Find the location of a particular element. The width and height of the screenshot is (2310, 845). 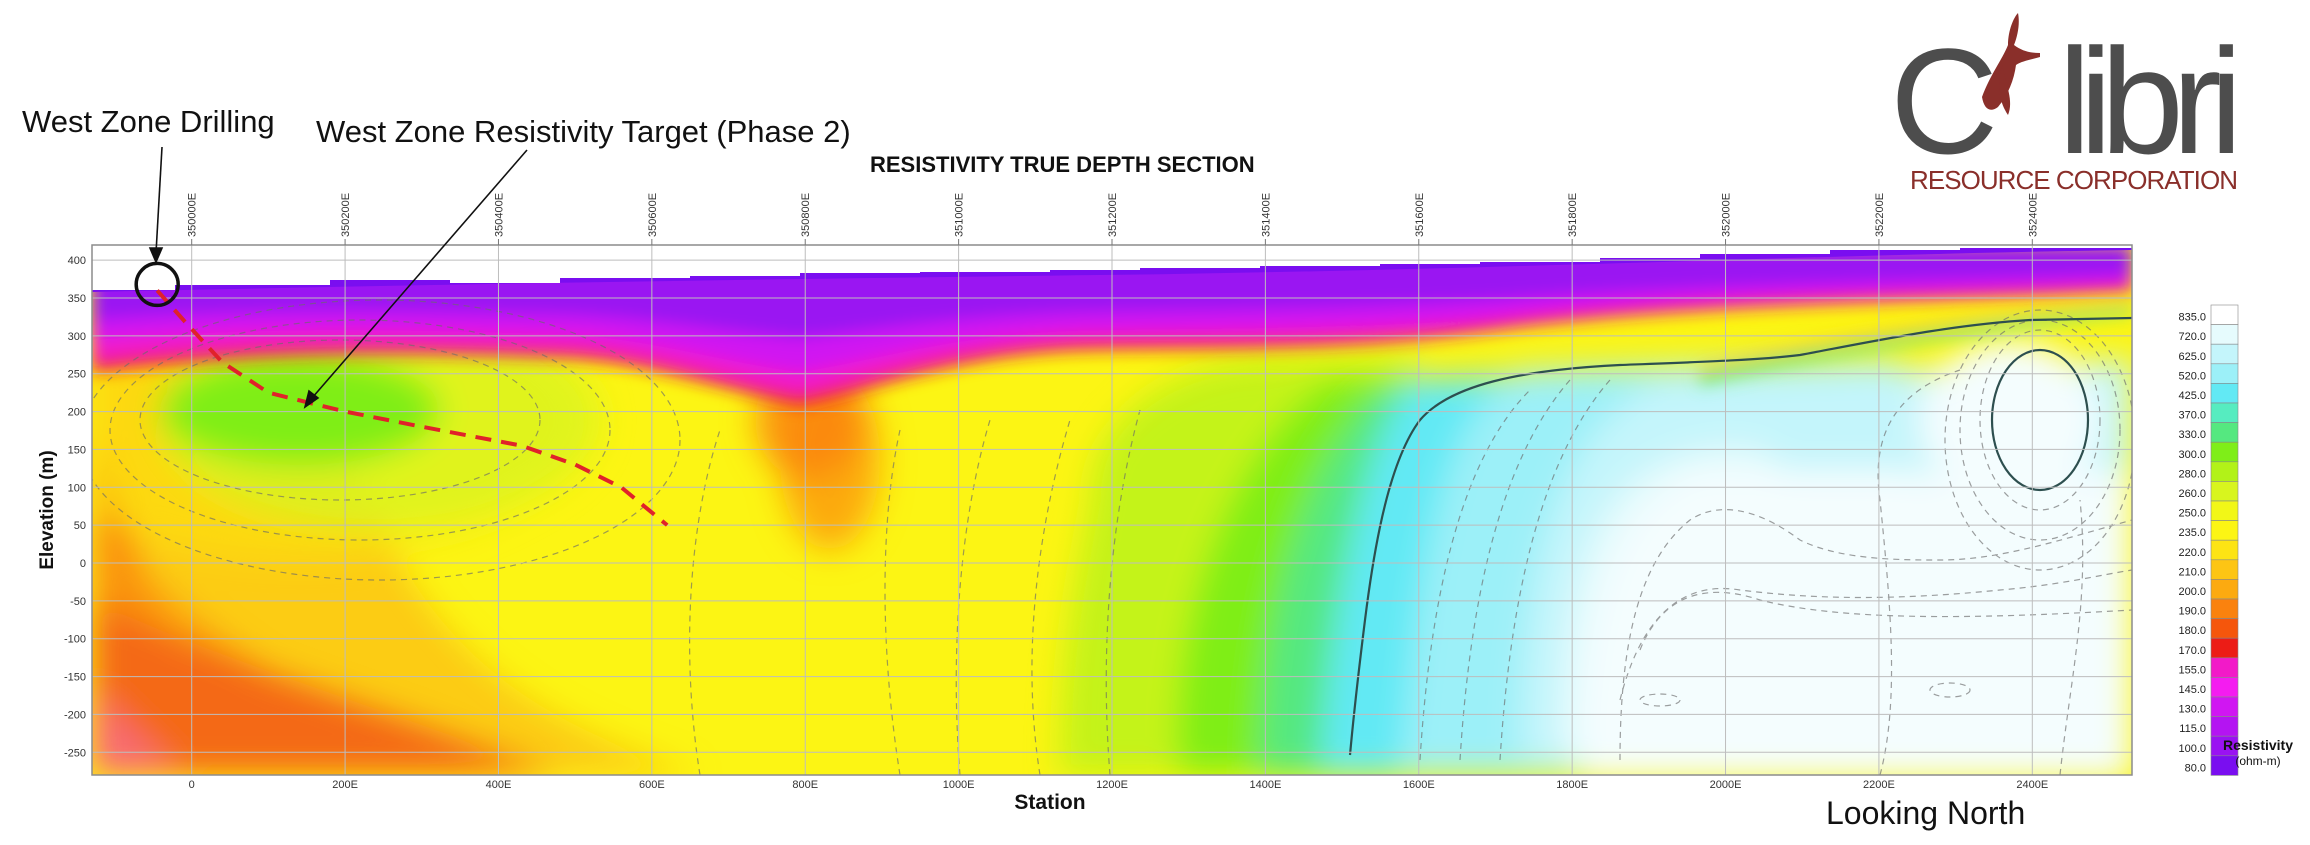

y-axis-label: Elevation (m) is located at coordinates (47, 509).